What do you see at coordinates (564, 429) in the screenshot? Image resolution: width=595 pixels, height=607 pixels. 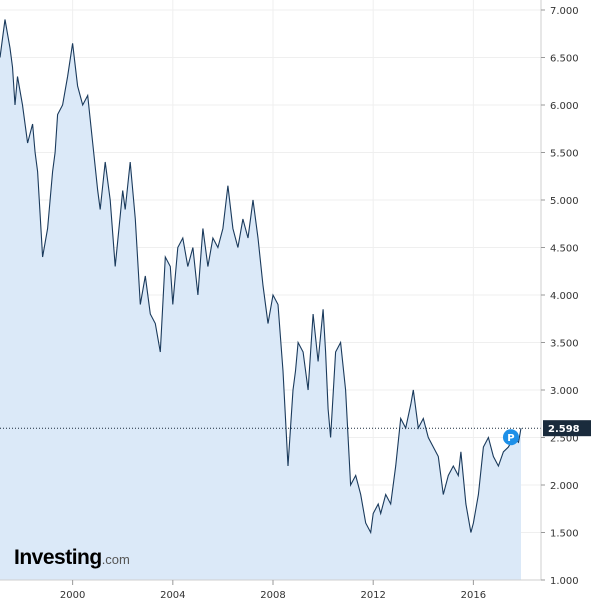 I see `last-value-label: 2.598` at bounding box center [564, 429].